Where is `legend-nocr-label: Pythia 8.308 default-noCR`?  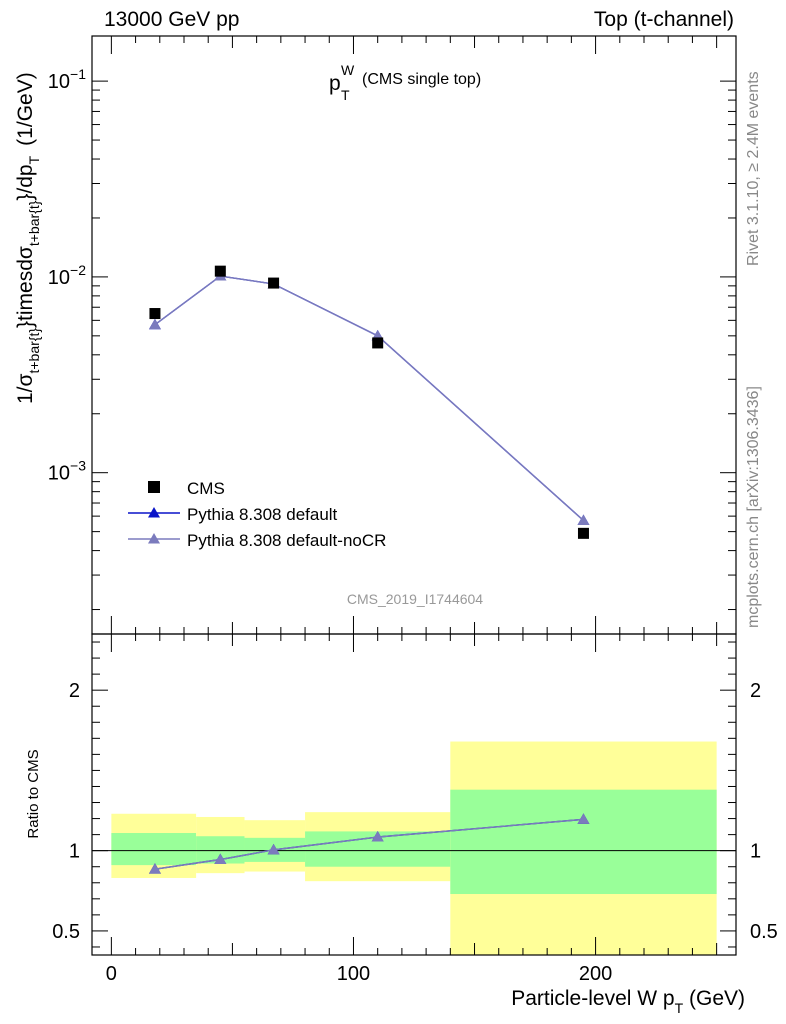
legend-nocr-label: Pythia 8.308 default-noCR is located at coordinates (286, 540).